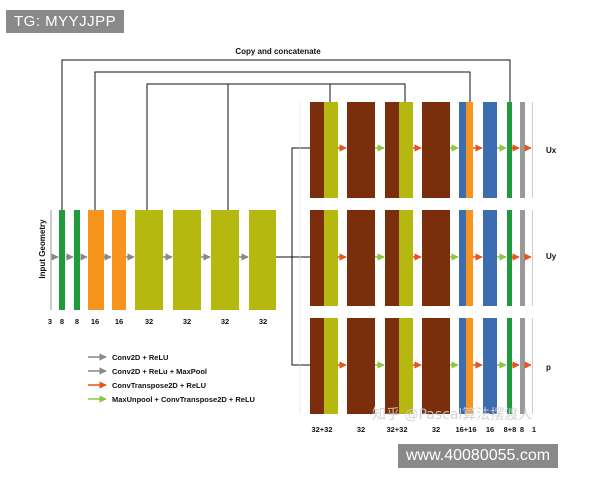  What do you see at coordinates (62, 260) in the screenshot?
I see `encoder-block-conv8-a` at bounding box center [62, 260].